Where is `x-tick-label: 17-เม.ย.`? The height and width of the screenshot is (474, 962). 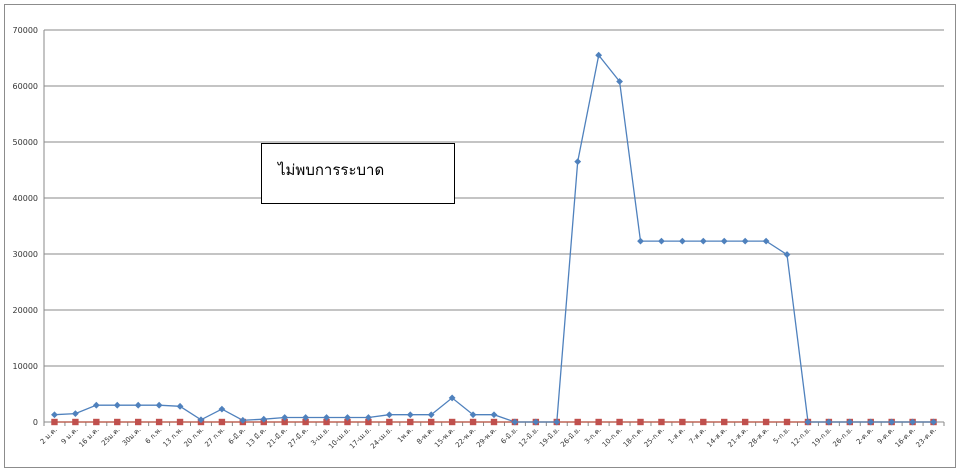 x-tick-label: 17-เม.ย. is located at coordinates (360, 438).